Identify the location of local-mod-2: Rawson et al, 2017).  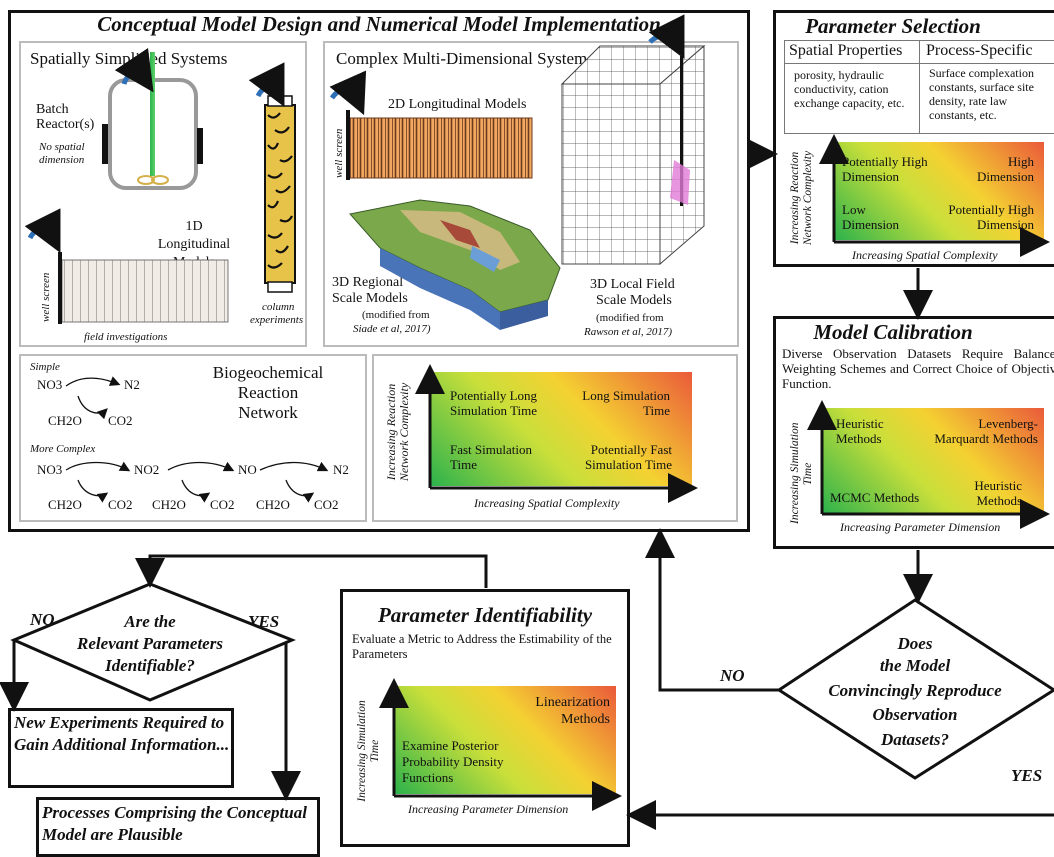
(628, 332).